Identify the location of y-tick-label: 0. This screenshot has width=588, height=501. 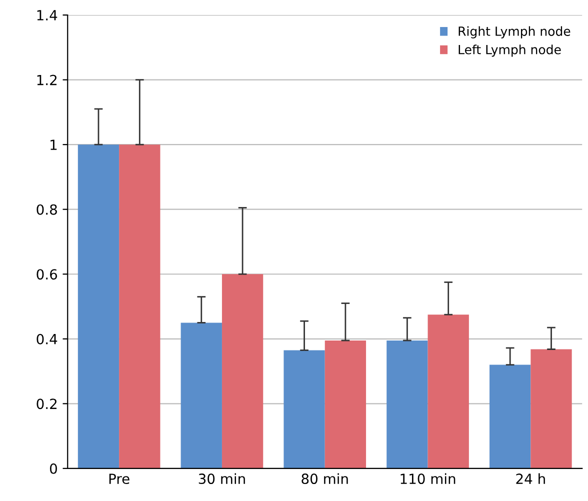
(53, 468).